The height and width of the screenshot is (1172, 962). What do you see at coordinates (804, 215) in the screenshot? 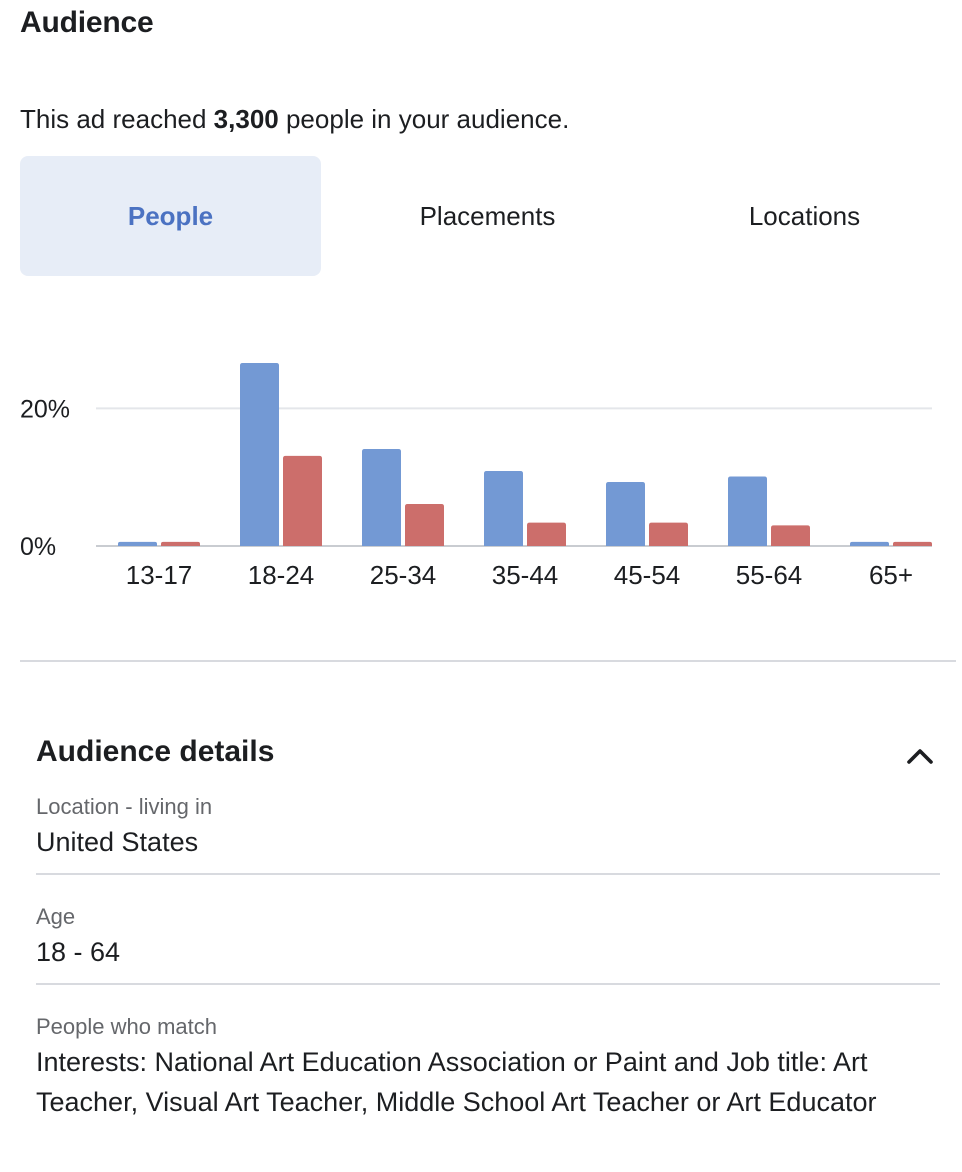
I see `tab-locations: Locations` at bounding box center [804, 215].